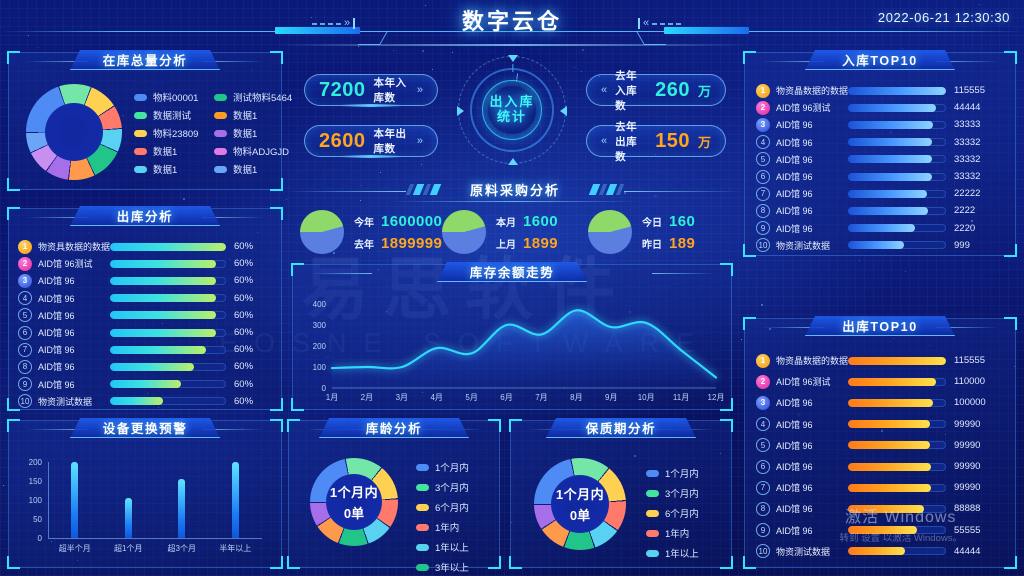 Image resolution: width=1024 pixels, height=576 pixels. Describe the element at coordinates (442, 567) in the screenshot. I see `age-analysis-legend-item: 3年以上` at that location.